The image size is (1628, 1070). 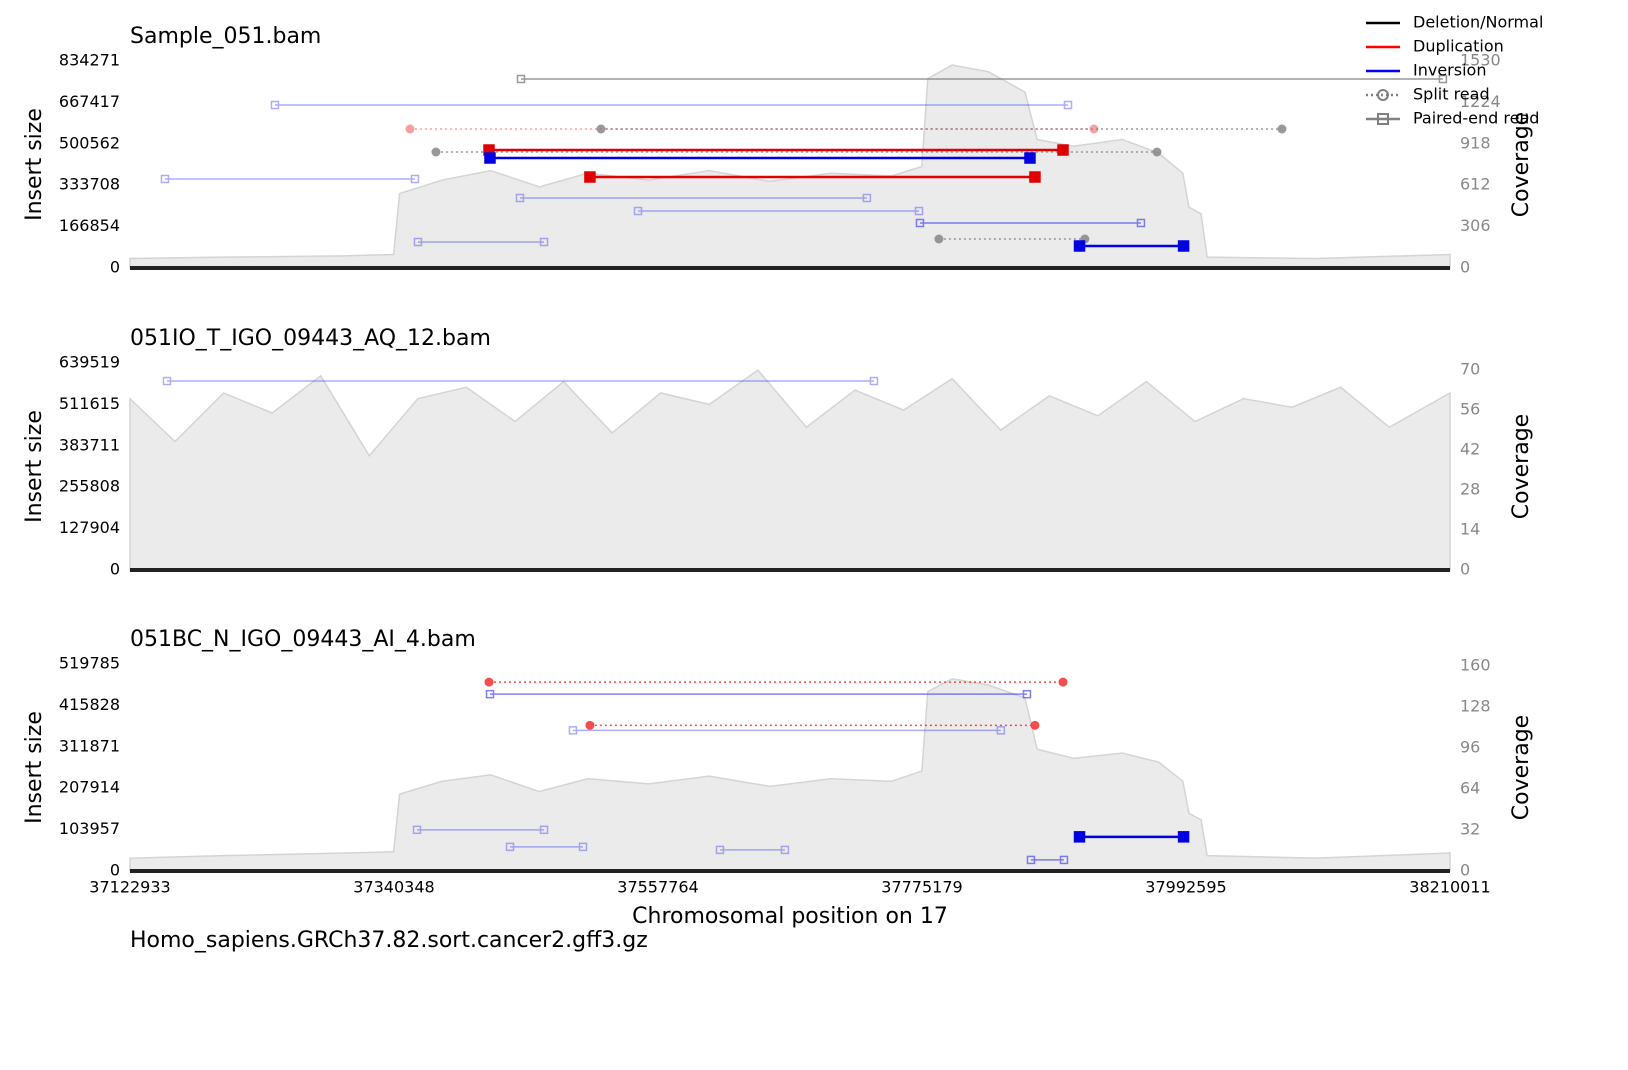 I want to click on y2-tick-label: 96, so click(x=1470, y=746).